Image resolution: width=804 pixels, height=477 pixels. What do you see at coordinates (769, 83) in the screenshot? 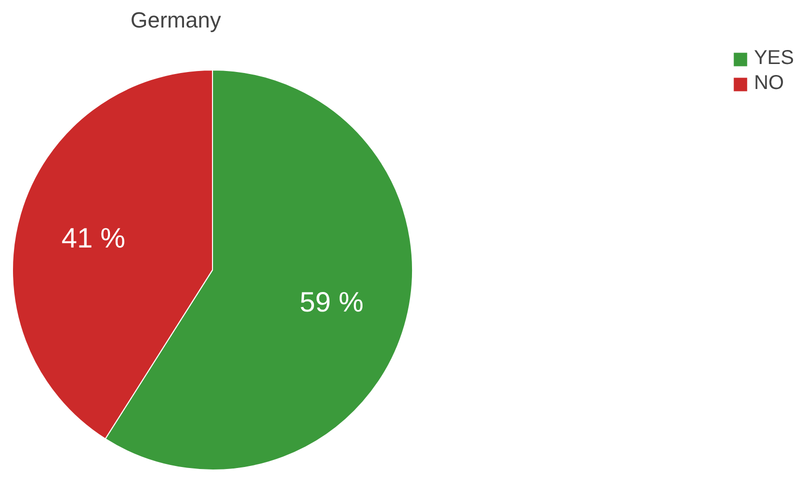
I see `legend-label: NO` at bounding box center [769, 83].